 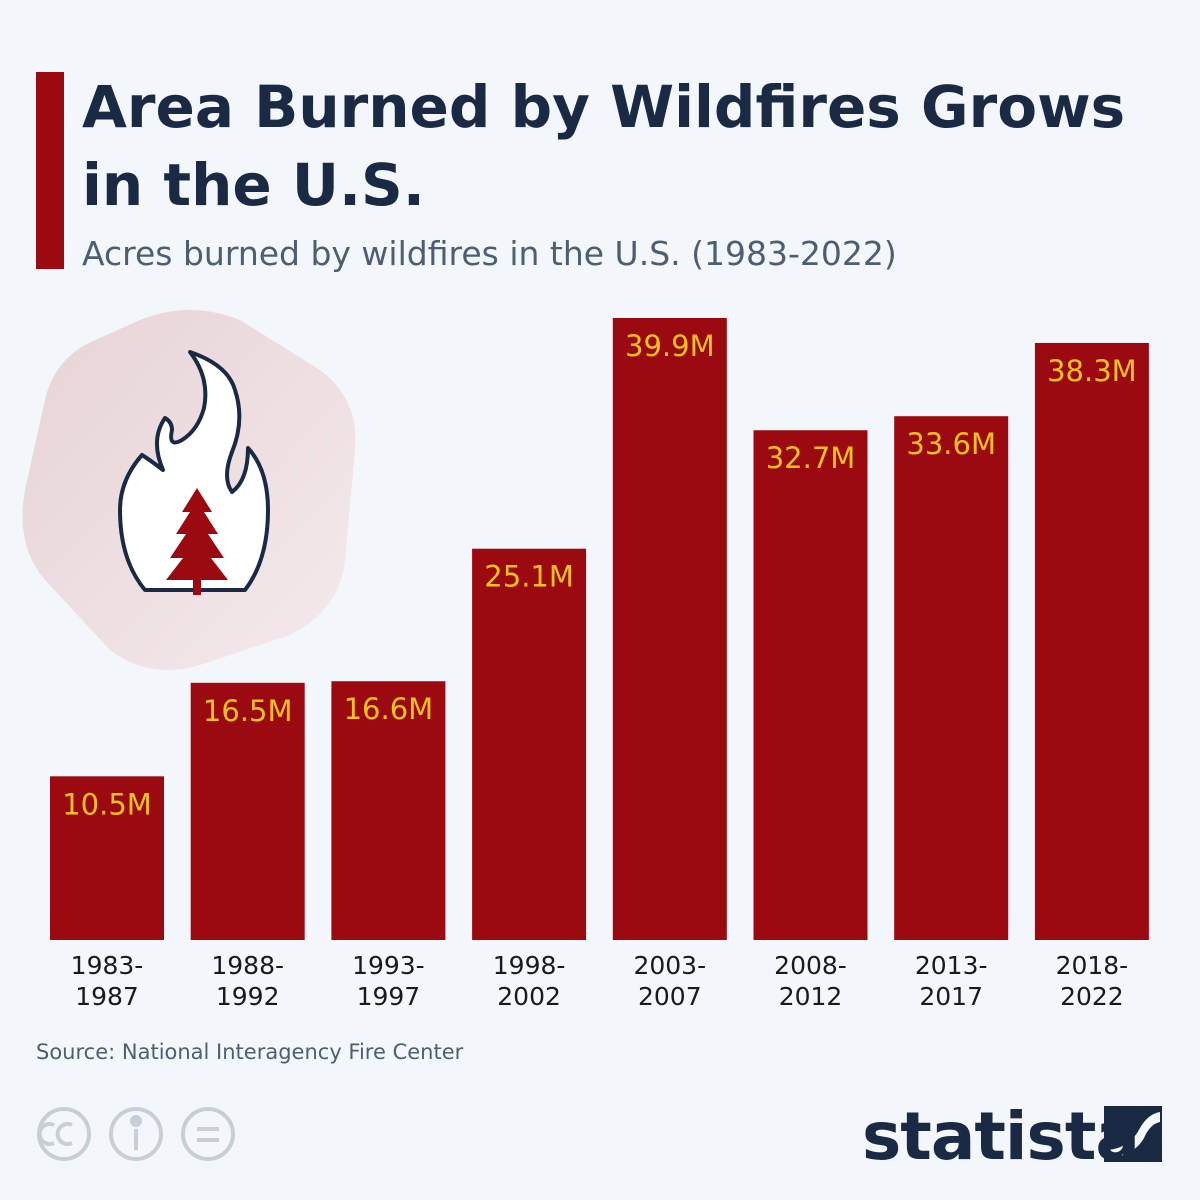 I want to click on value-label: 10.5M, so click(x=107, y=804).